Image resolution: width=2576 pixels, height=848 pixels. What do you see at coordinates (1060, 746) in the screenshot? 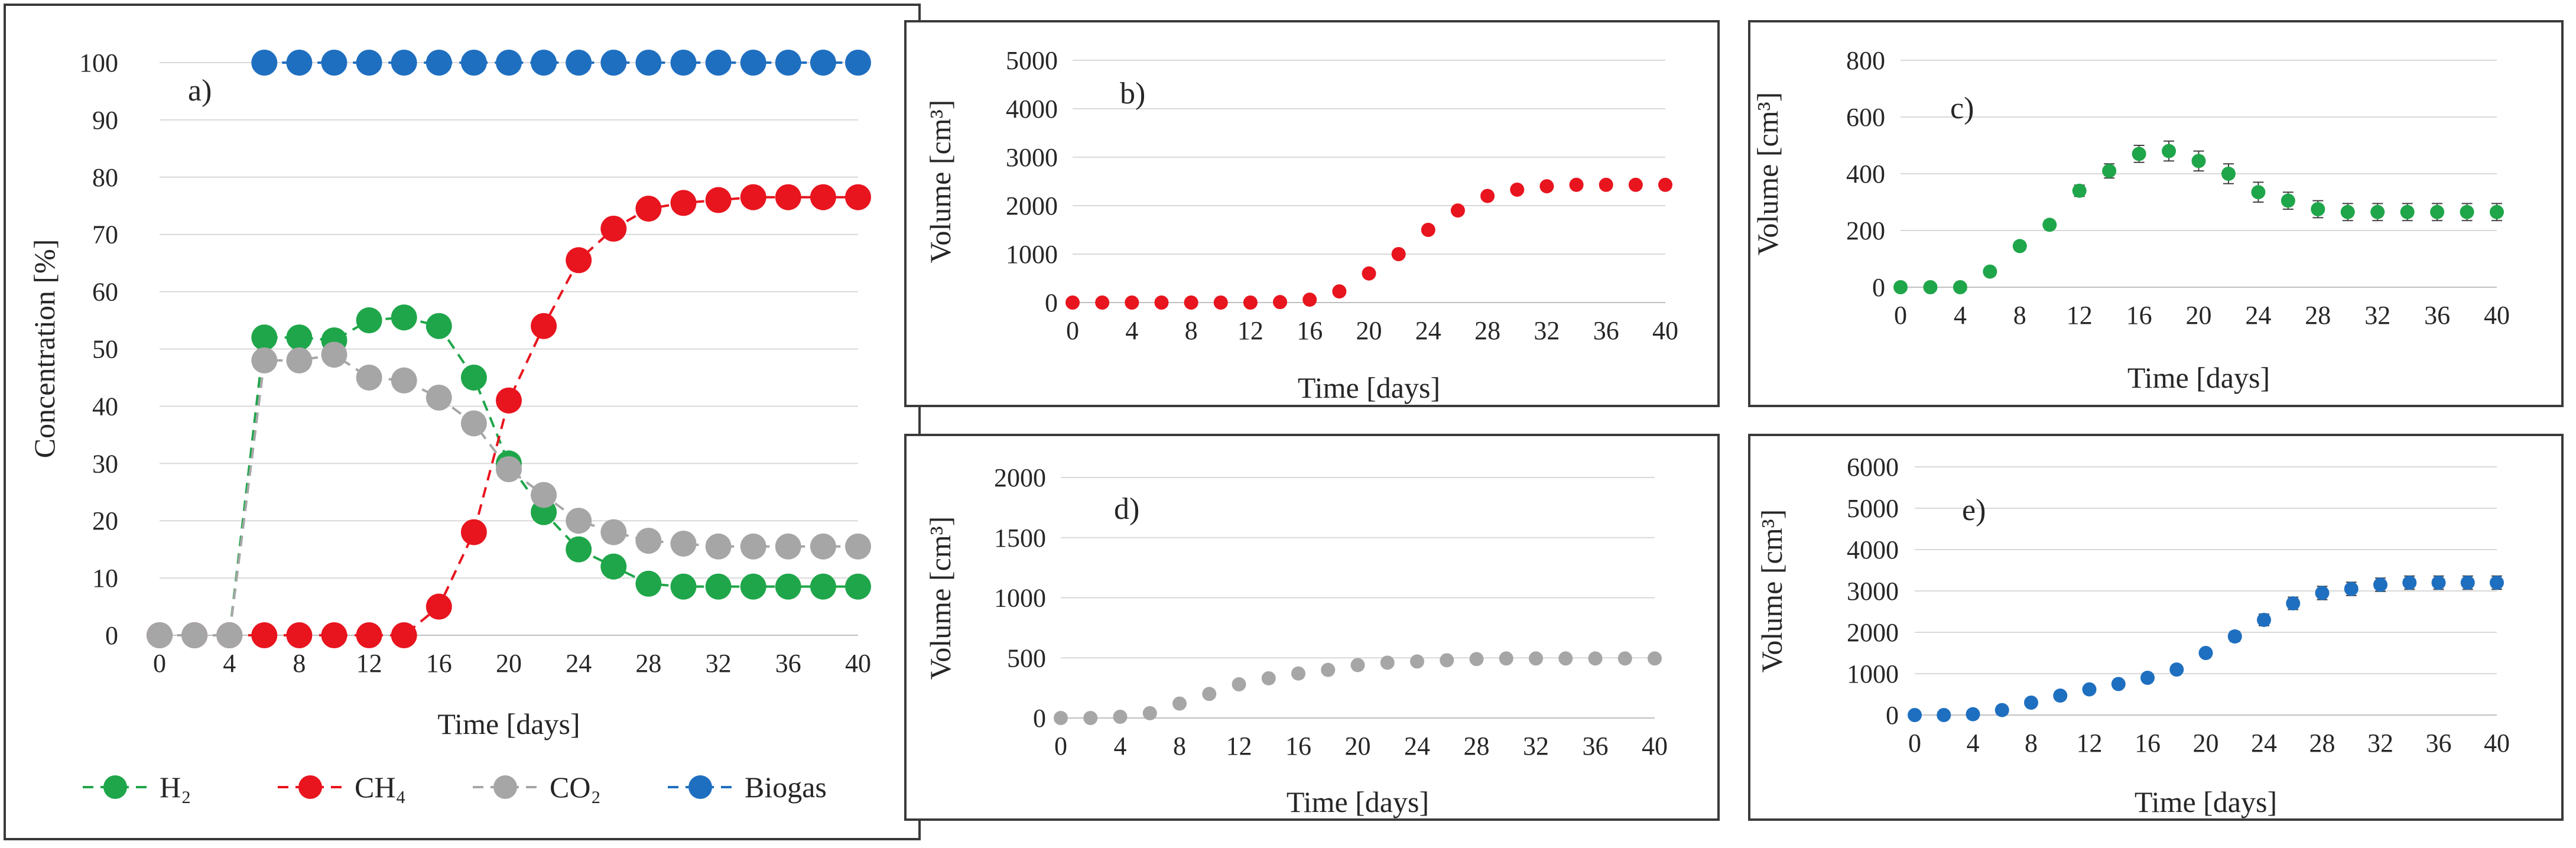
I see `x-tick-label: 0` at bounding box center [1060, 746].